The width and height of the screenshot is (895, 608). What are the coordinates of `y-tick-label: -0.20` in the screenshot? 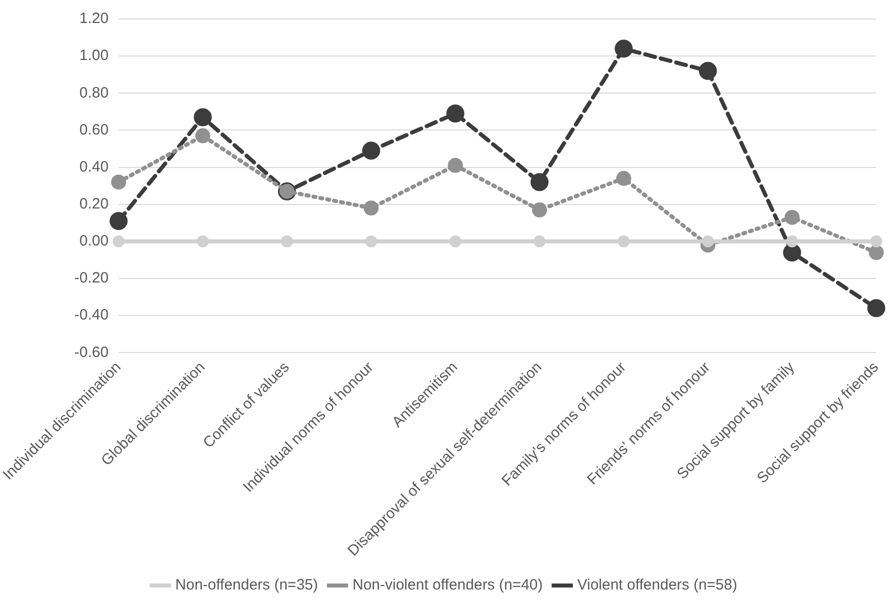 It's located at (91, 278).